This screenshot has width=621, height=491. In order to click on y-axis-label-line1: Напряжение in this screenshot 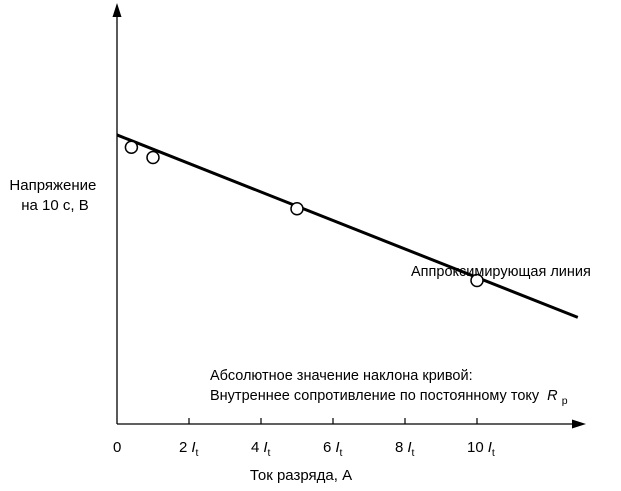, I will do `click(52, 185)`.